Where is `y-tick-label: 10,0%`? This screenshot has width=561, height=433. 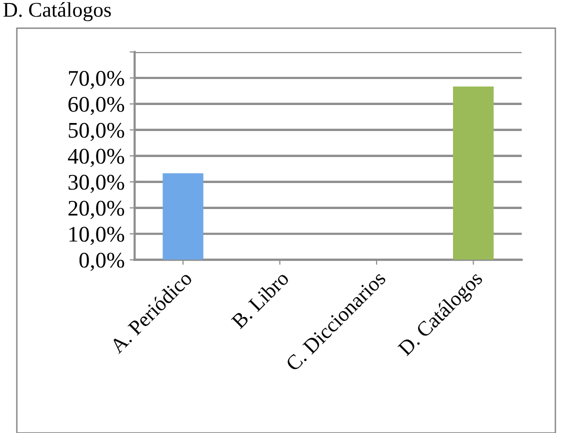
y-tick-label: 10,0% is located at coordinates (96, 235).